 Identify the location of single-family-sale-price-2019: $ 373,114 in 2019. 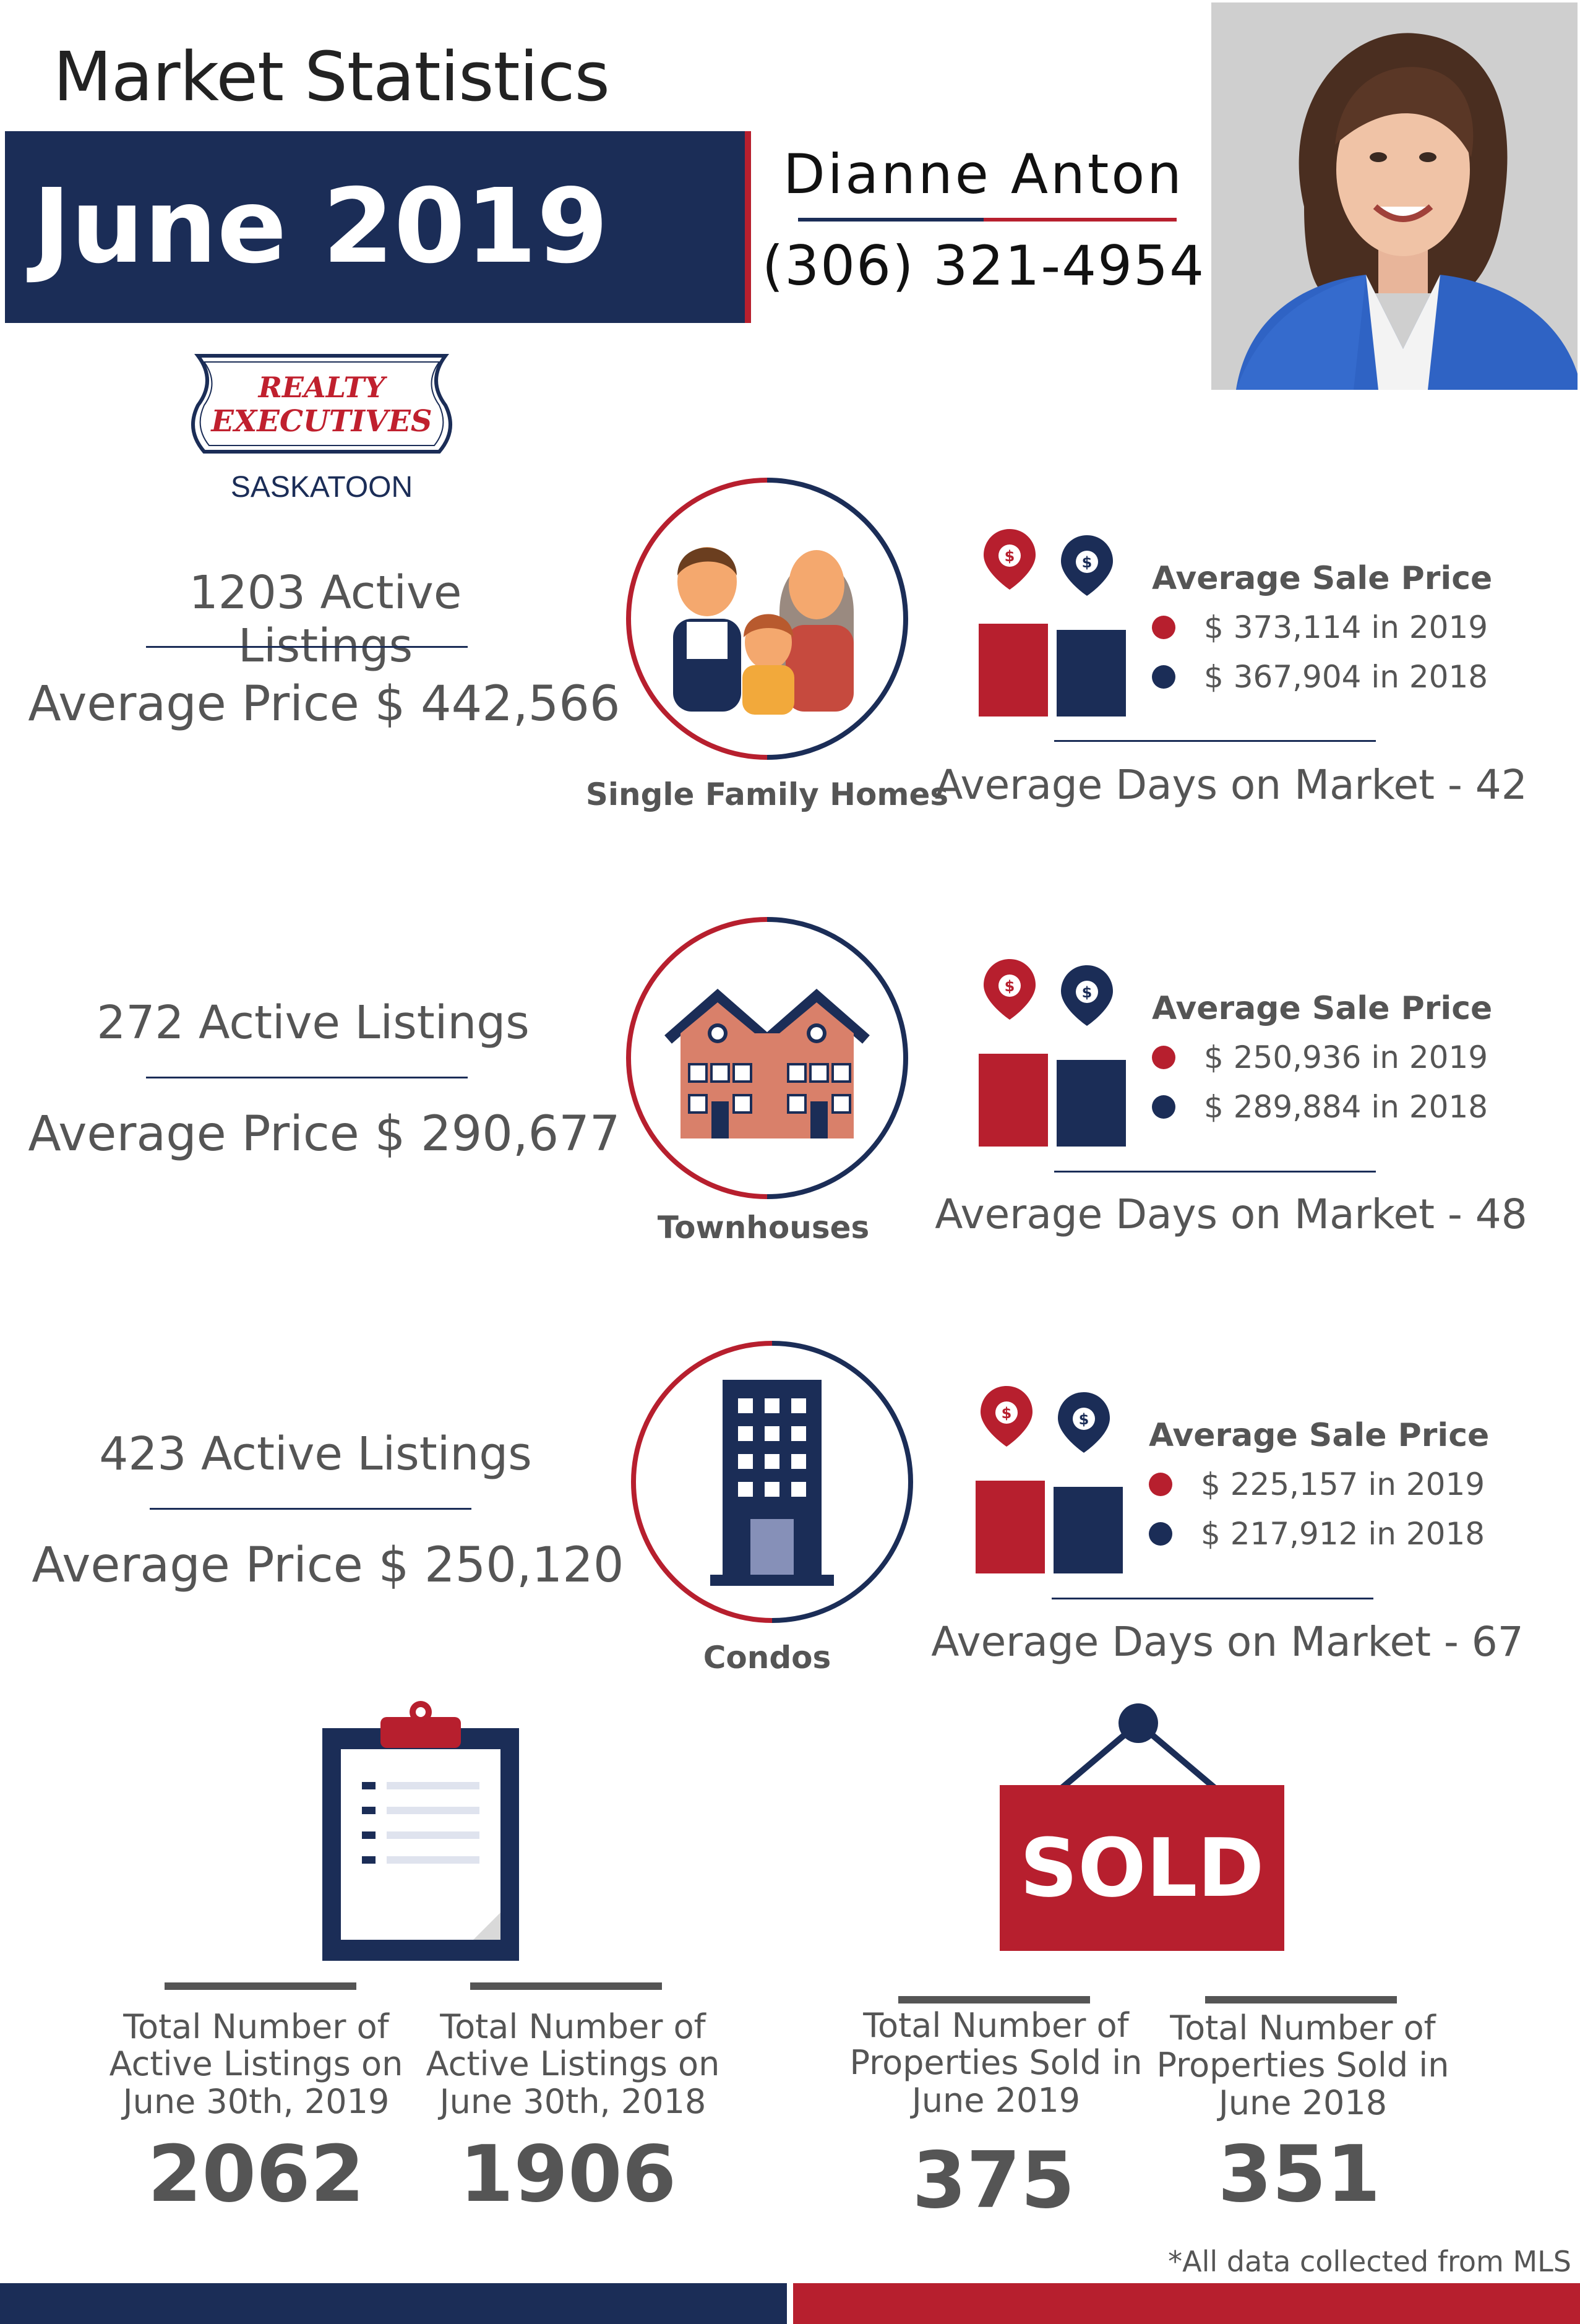
(1320, 627).